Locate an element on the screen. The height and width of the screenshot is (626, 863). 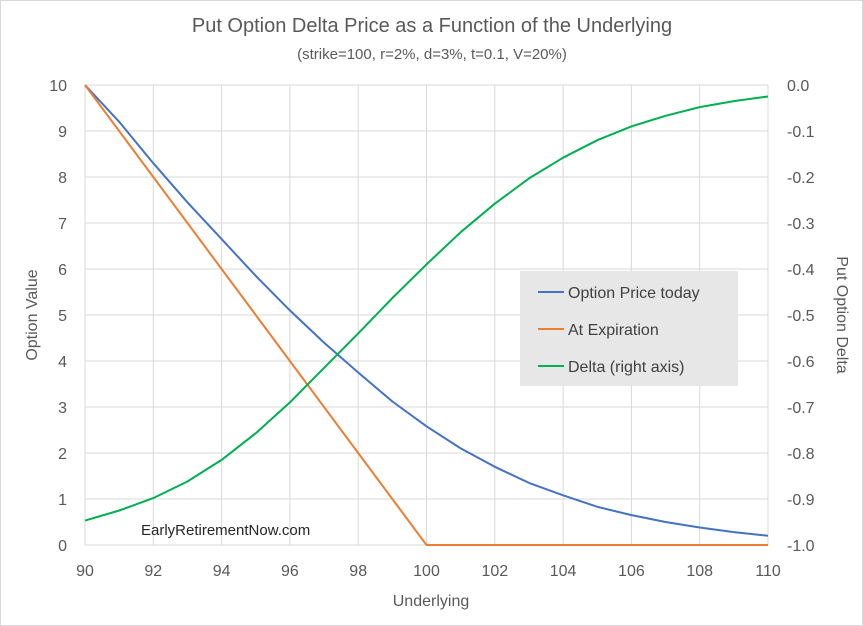
y2-tick-label: -0.1 is located at coordinates (801, 132).